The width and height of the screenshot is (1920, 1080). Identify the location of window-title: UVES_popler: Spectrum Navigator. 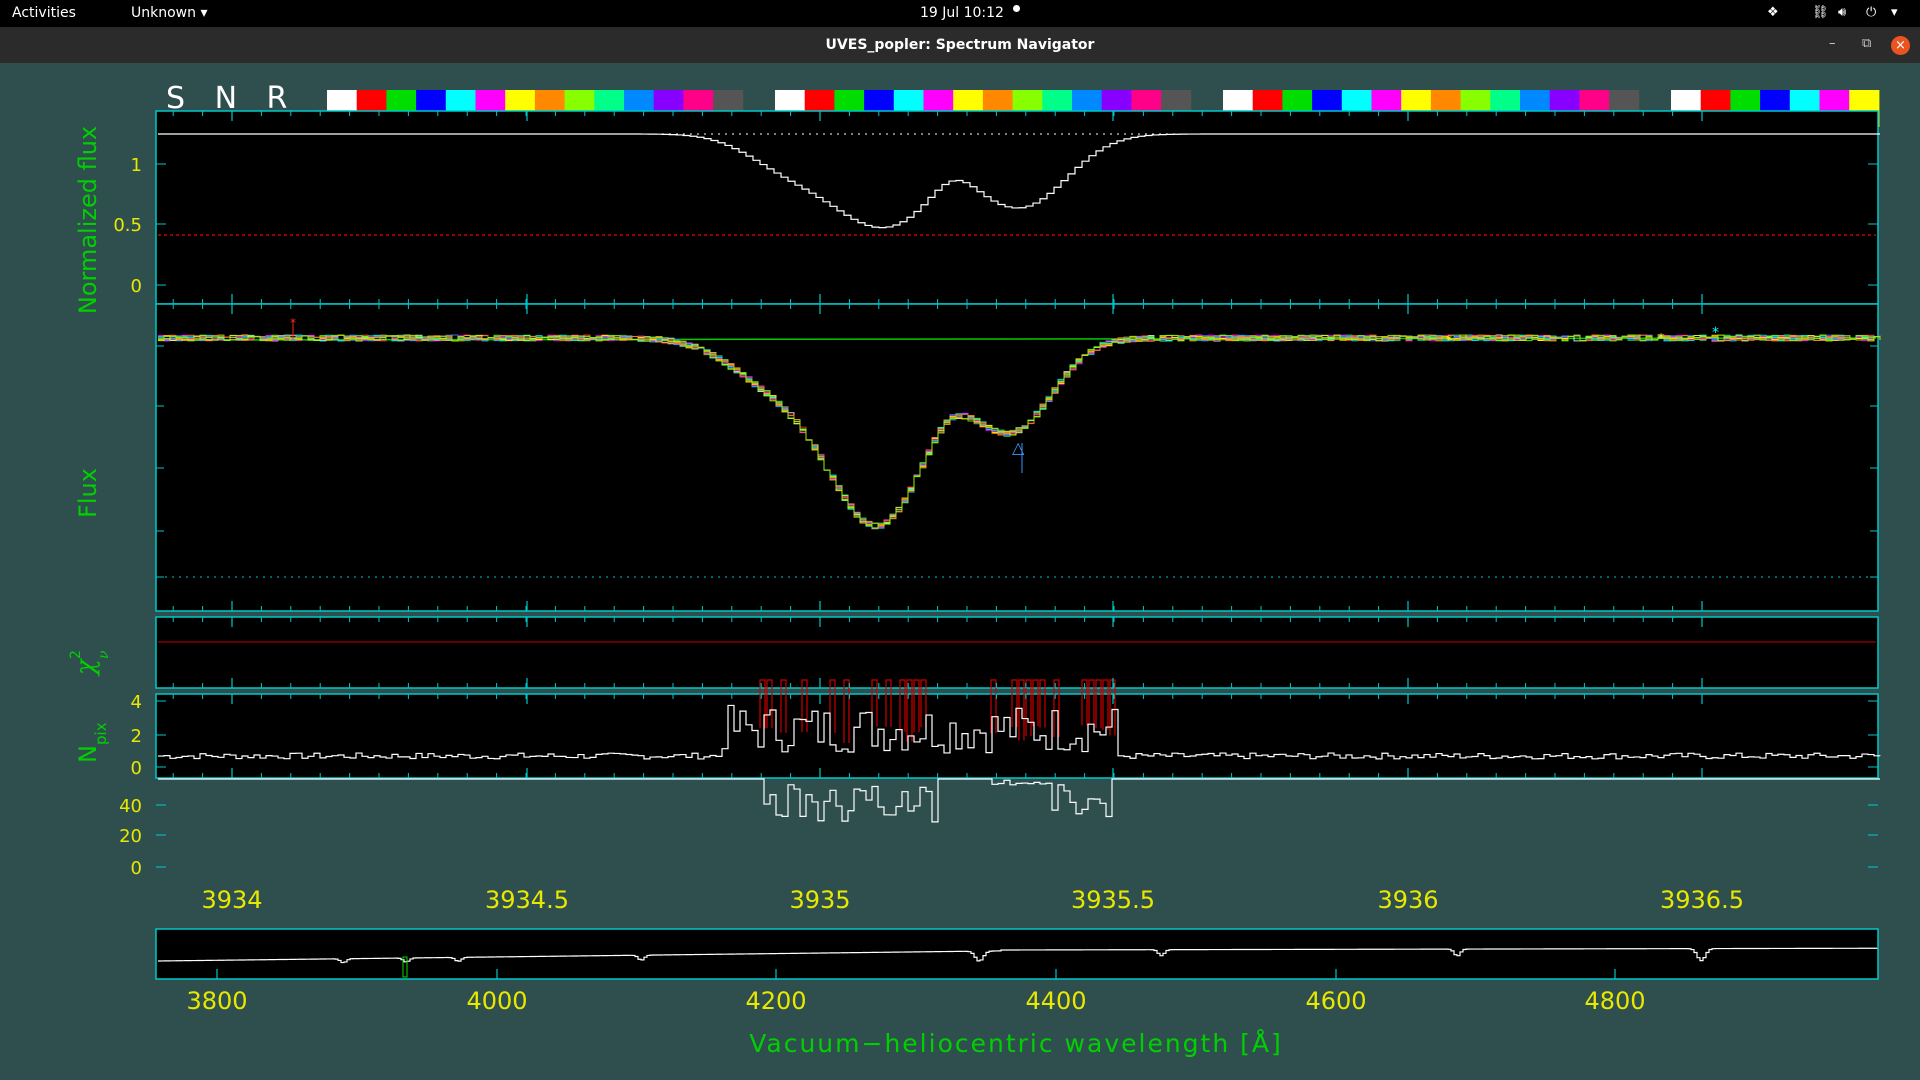
(960, 45).